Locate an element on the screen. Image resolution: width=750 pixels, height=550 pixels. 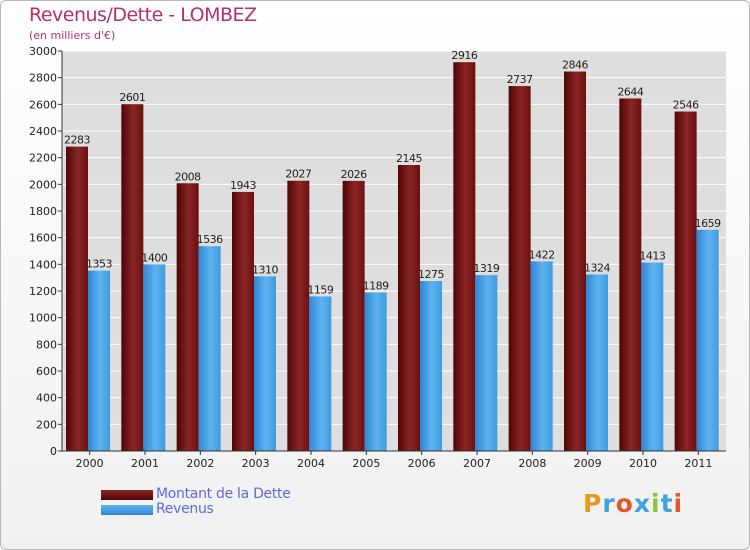
bar-revenus-2008 is located at coordinates (541, 356).